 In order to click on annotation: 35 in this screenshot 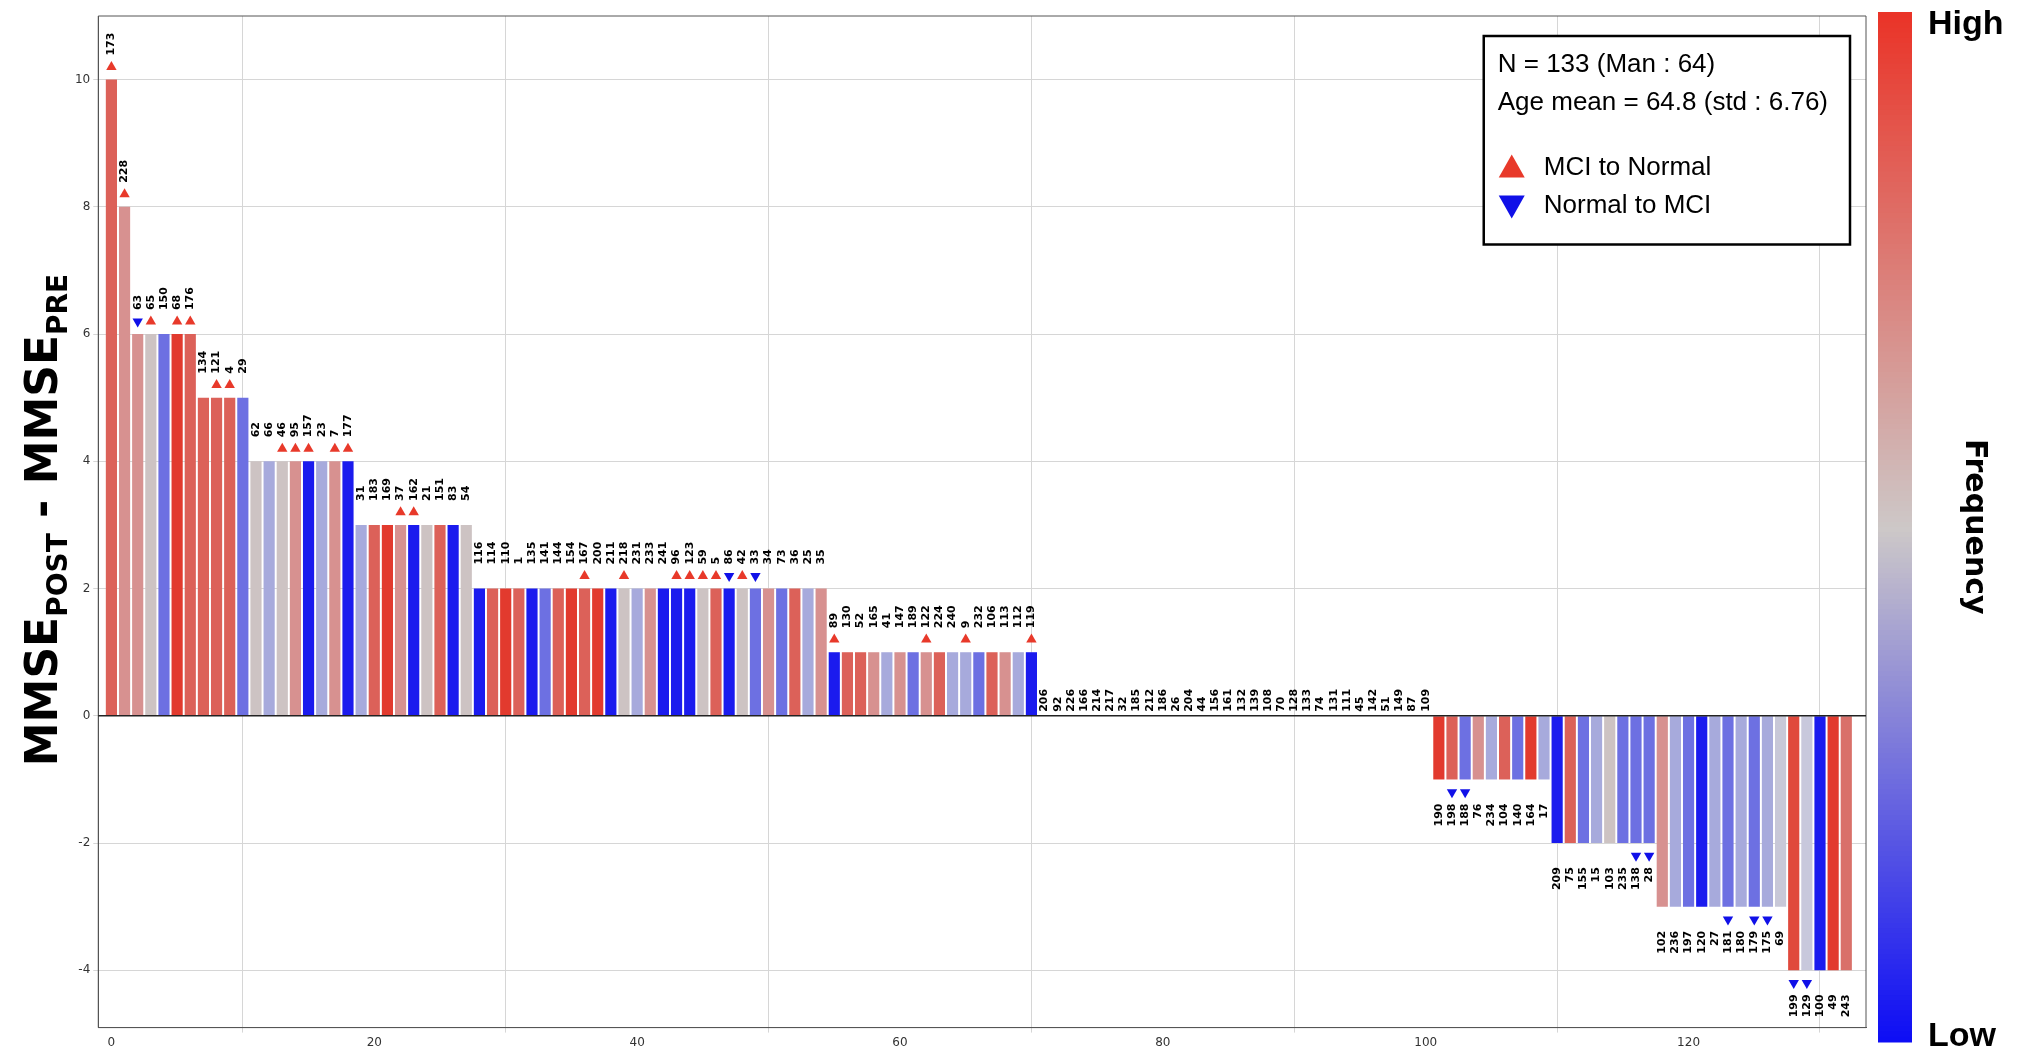, I will do `click(820, 557)`.